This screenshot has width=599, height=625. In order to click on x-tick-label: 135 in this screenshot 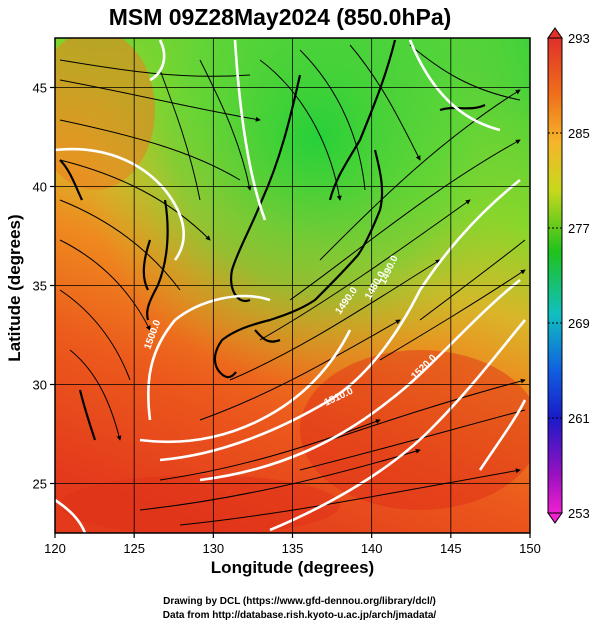, I will do `click(293, 548)`.